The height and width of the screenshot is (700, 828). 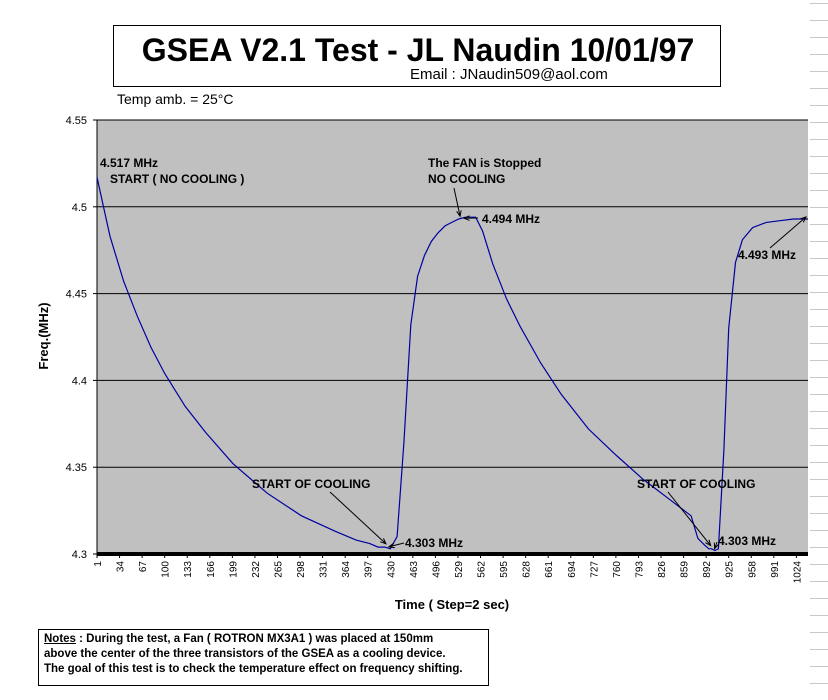 I want to click on x-tick-label: 1024, so click(x=797, y=572).